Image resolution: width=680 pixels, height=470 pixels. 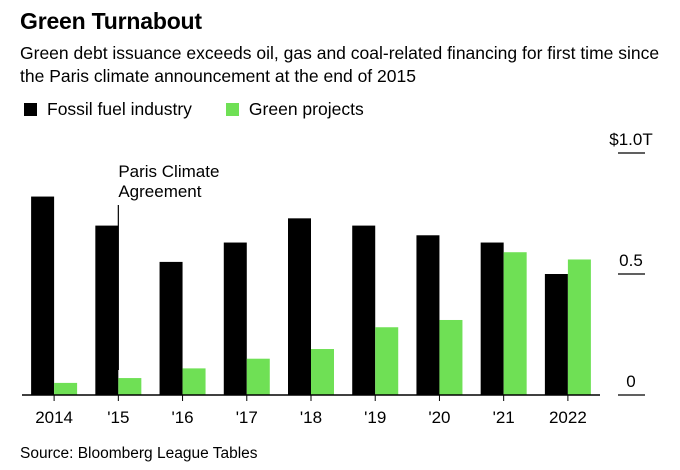 What do you see at coordinates (211, 109) in the screenshot?
I see `legend: Fossil fuel industry Green projects` at bounding box center [211, 109].